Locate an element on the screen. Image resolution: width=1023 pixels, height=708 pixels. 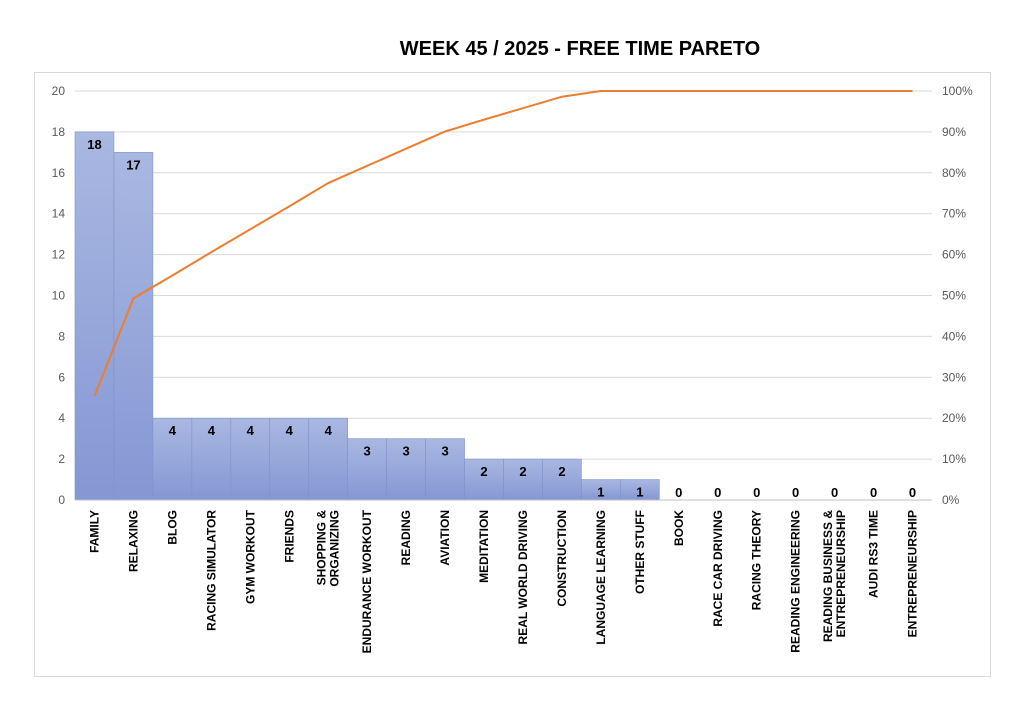
x-tick-label-line: AUDI RS3 TIME is located at coordinates (874, 554).